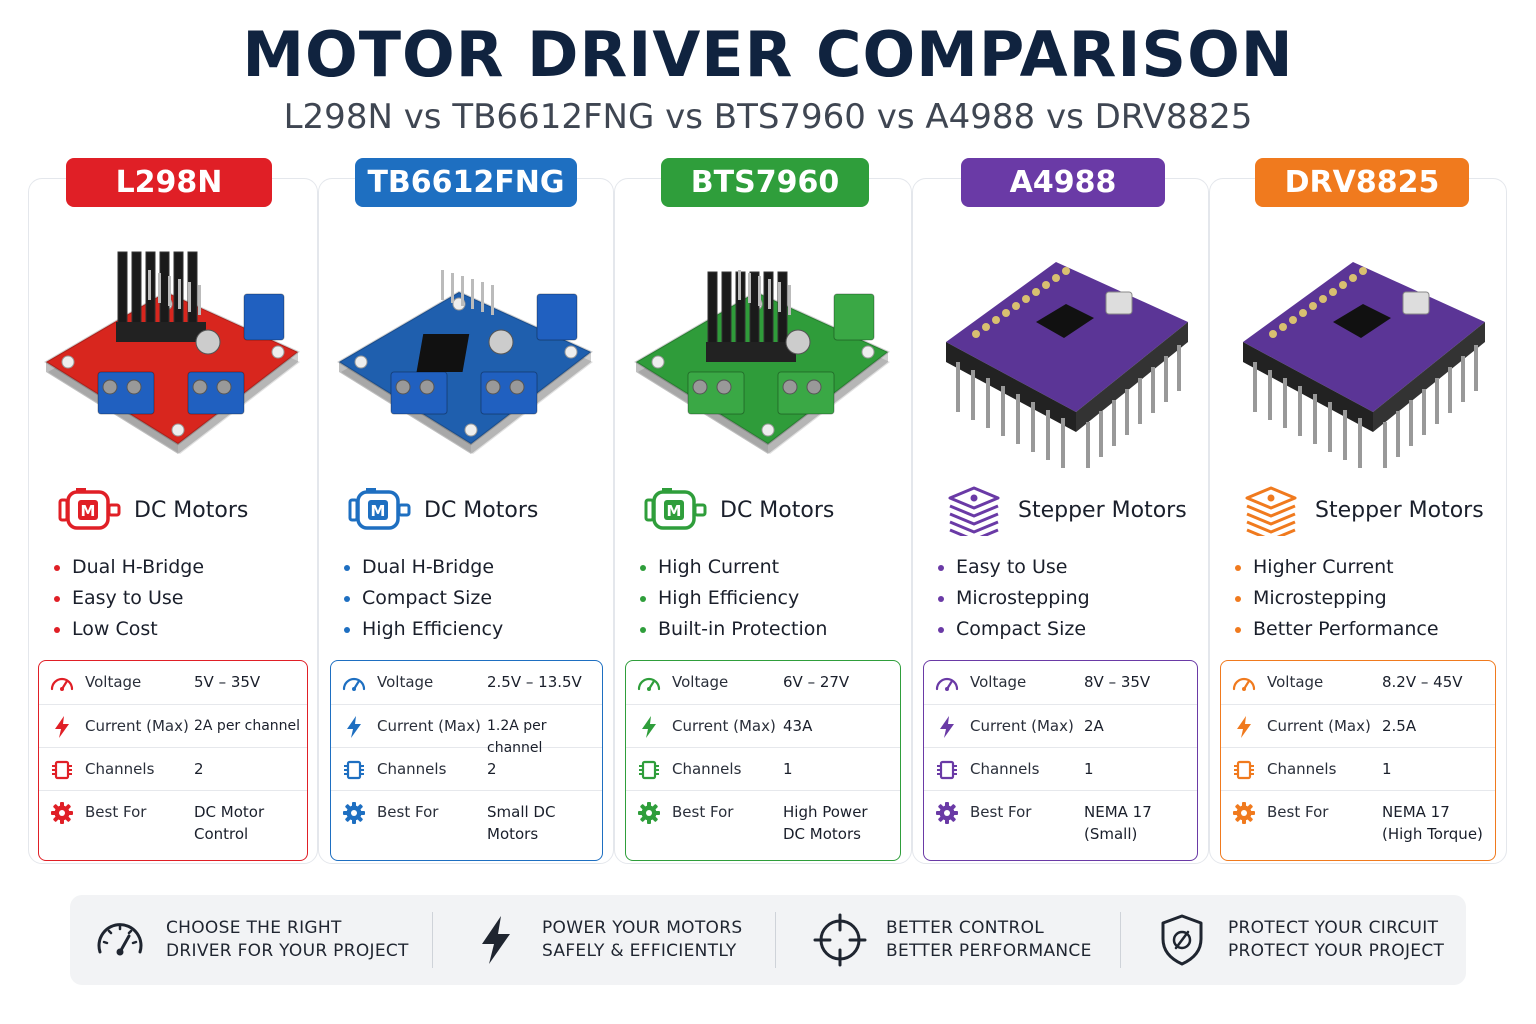 The image size is (1536, 1024). What do you see at coordinates (227, 682) in the screenshot?
I see `spec-value-line: 5V – 35V` at bounding box center [227, 682].